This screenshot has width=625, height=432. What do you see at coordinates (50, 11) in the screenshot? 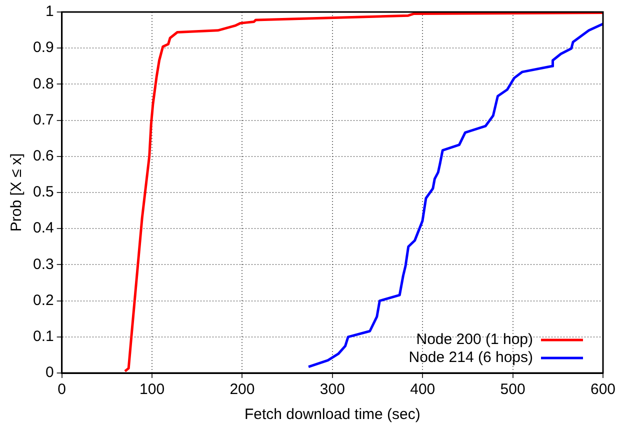
I see `y-tick-label: 1` at bounding box center [50, 11].